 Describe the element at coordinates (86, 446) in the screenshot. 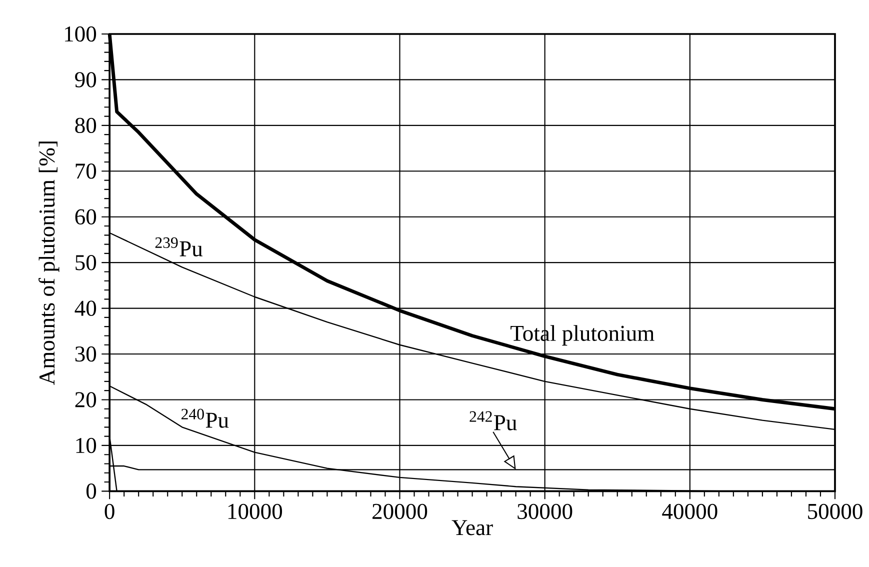

I see `y-tick-label: 10` at that location.